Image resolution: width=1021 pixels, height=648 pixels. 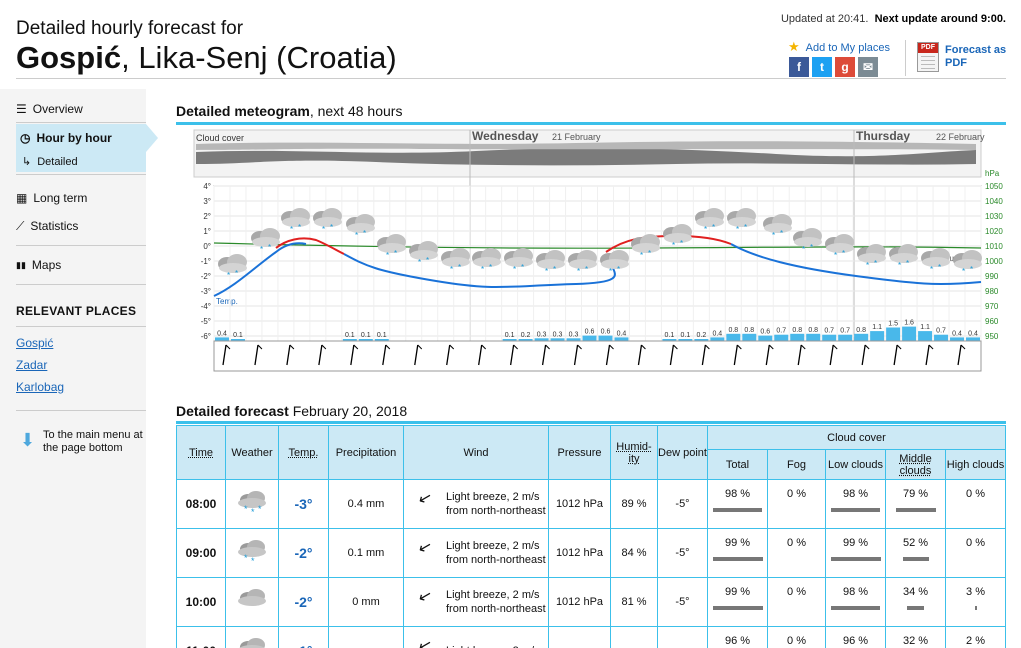 What do you see at coordinates (232, 411) in the screenshot?
I see `forecast-title: Detailed forecast` at bounding box center [232, 411].